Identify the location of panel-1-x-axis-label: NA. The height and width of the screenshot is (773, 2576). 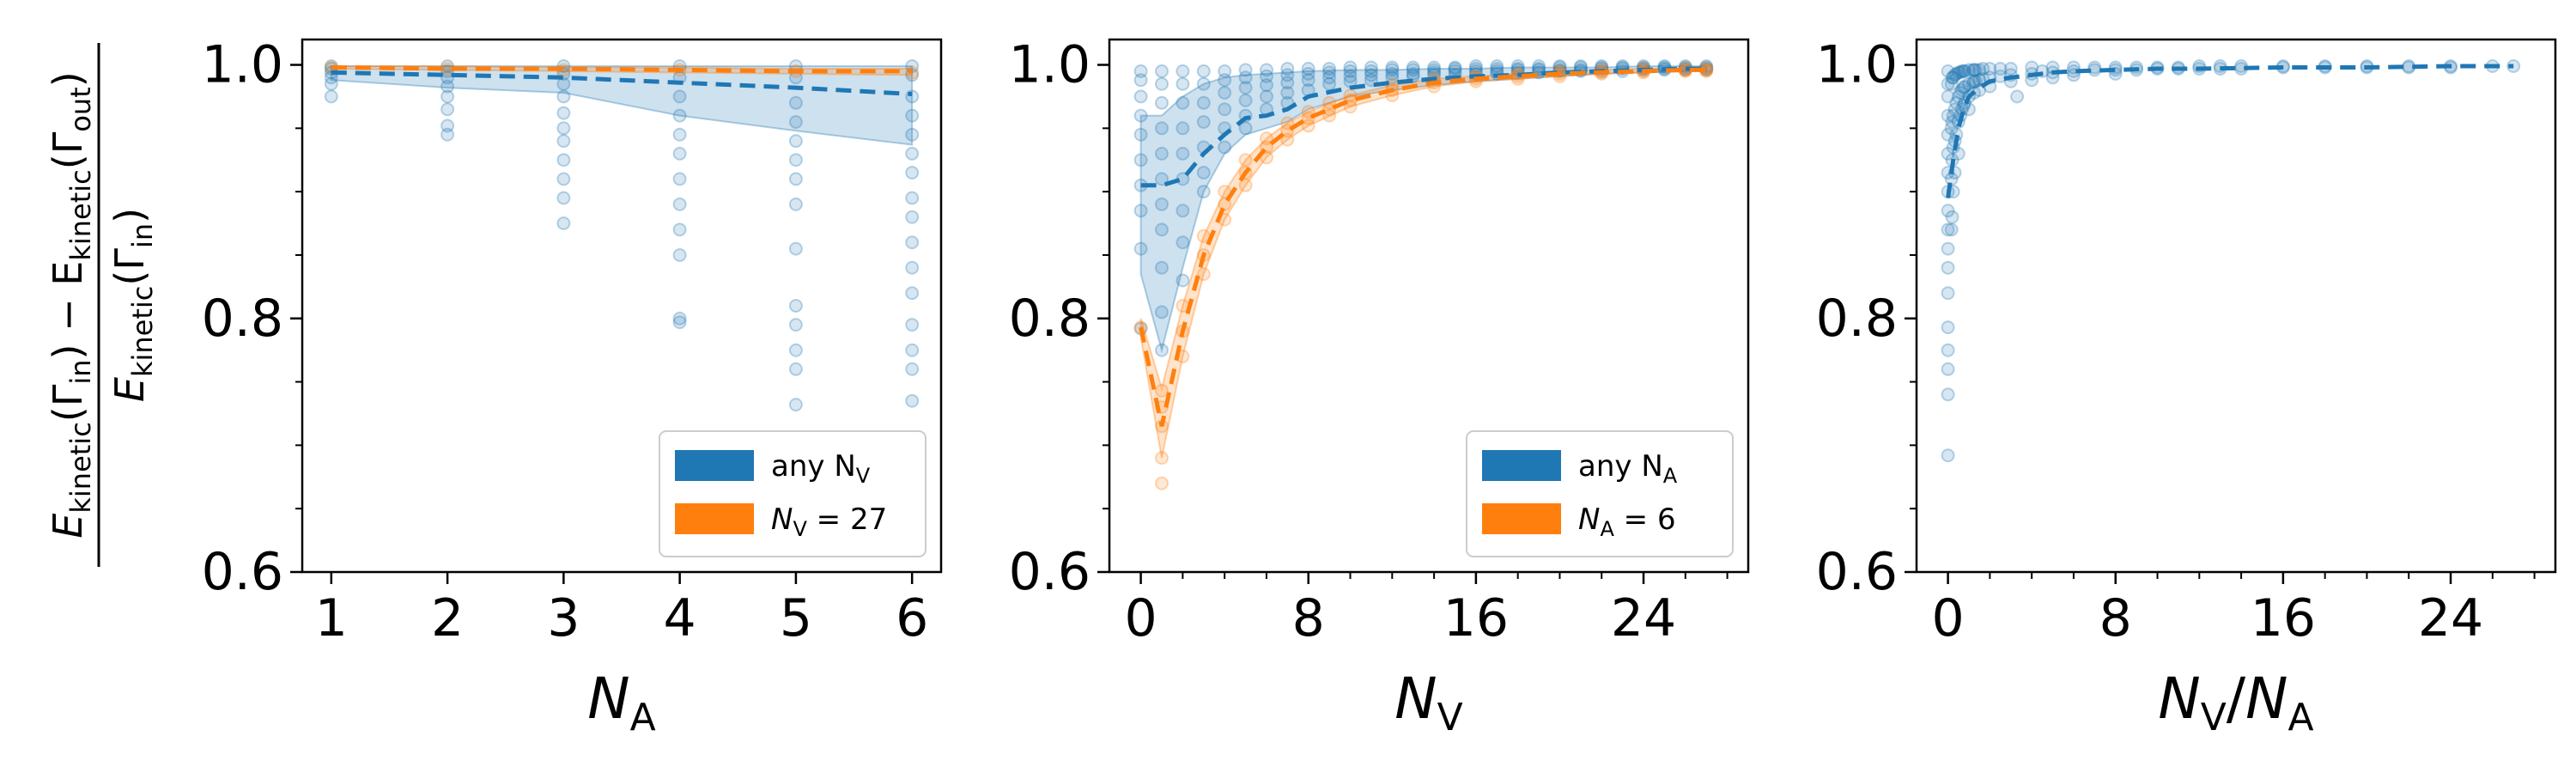
(621, 703).